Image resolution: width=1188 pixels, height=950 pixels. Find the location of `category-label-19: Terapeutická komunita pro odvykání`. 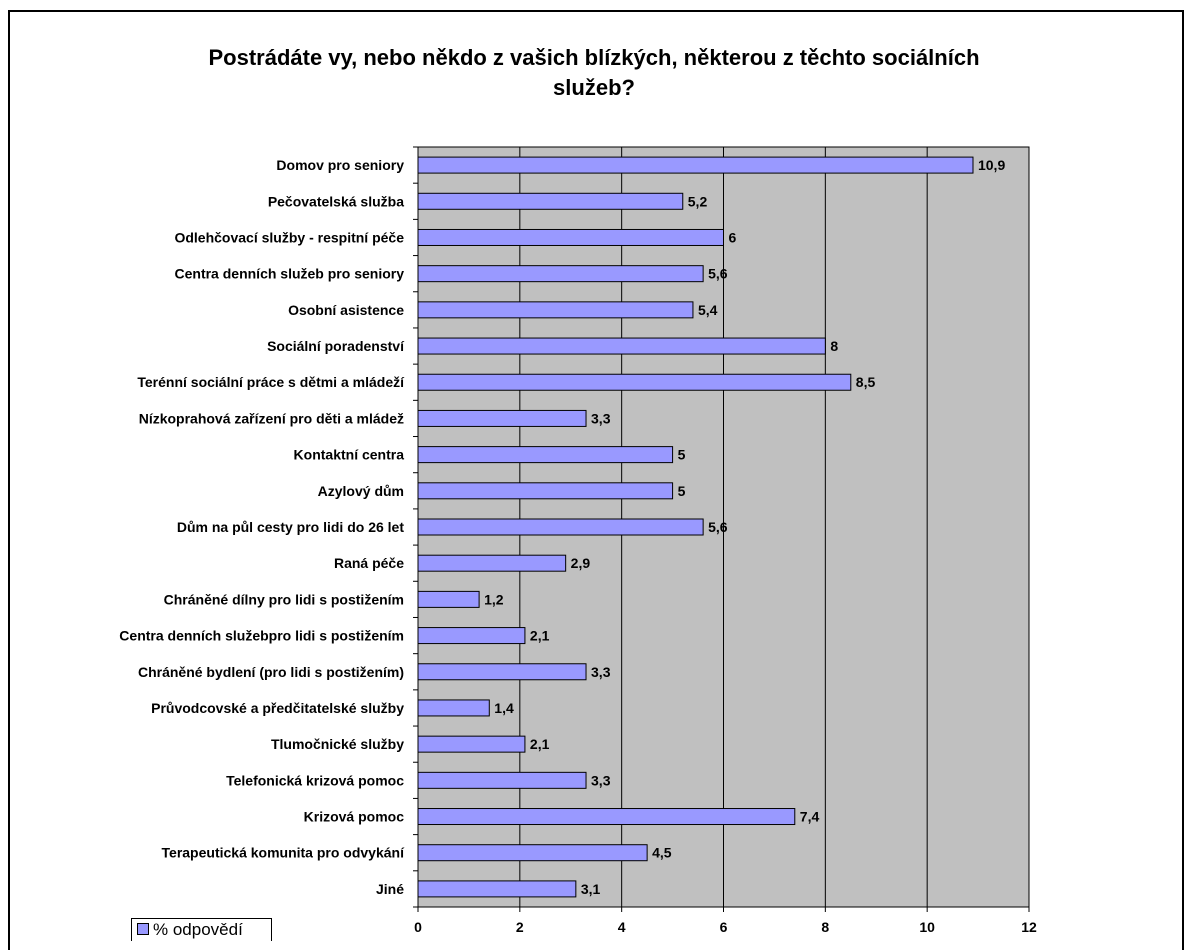

category-label-19: Terapeutická komunita pro odvykání is located at coordinates (284, 853).